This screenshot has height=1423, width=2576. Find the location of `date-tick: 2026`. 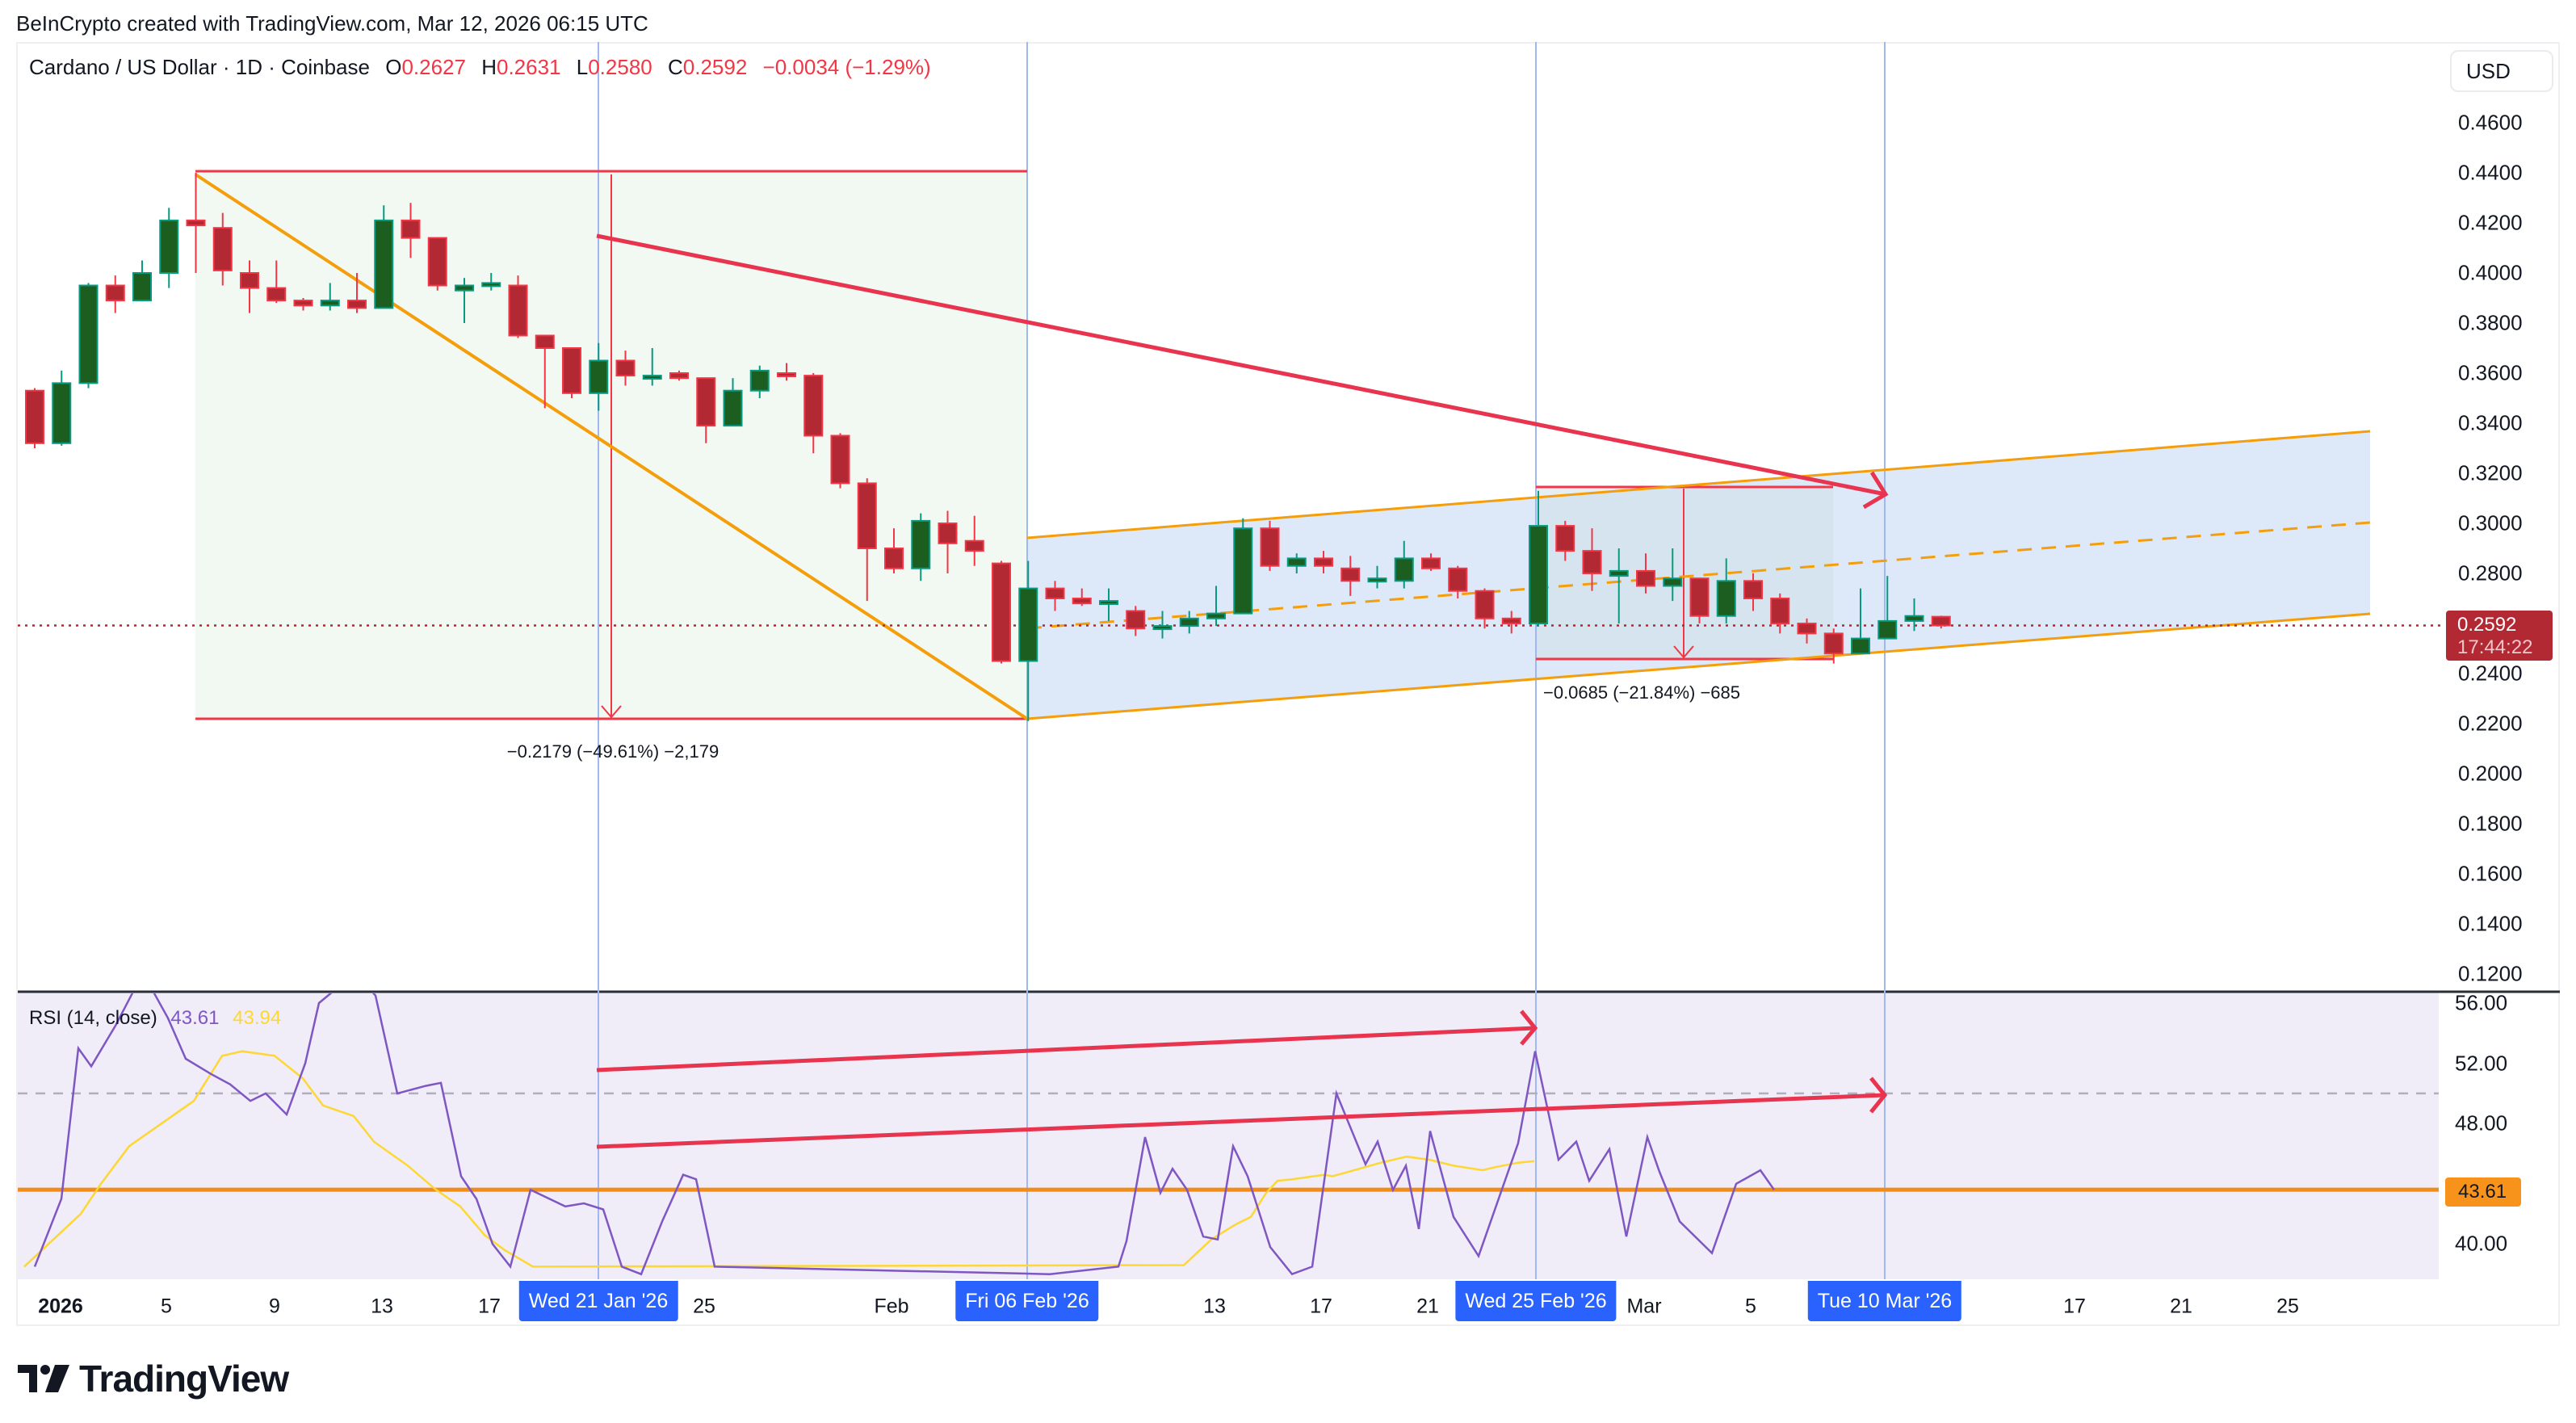

date-tick: 2026 is located at coordinates (60, 1306).